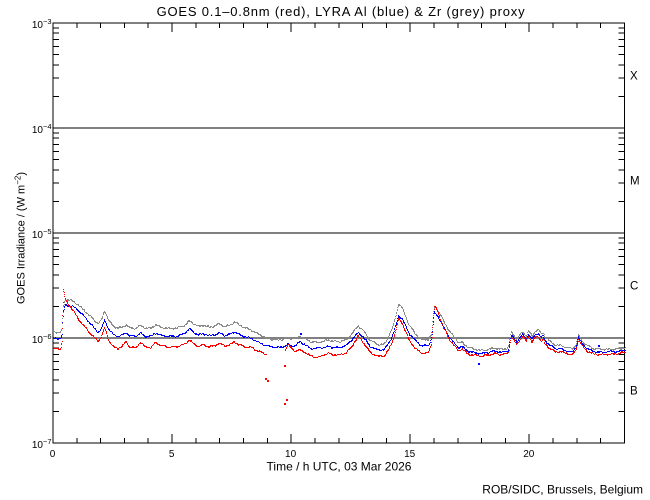 This screenshot has width=650, height=500. I want to click on svg-text: C, so click(634, 287).